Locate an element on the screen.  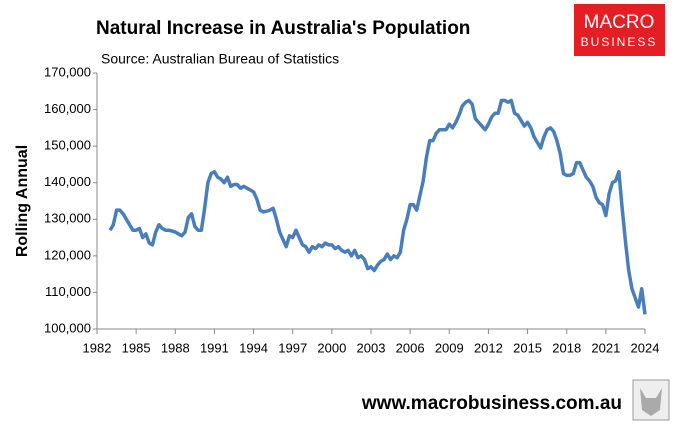
logo-top: MACRO is located at coordinates (619, 22).